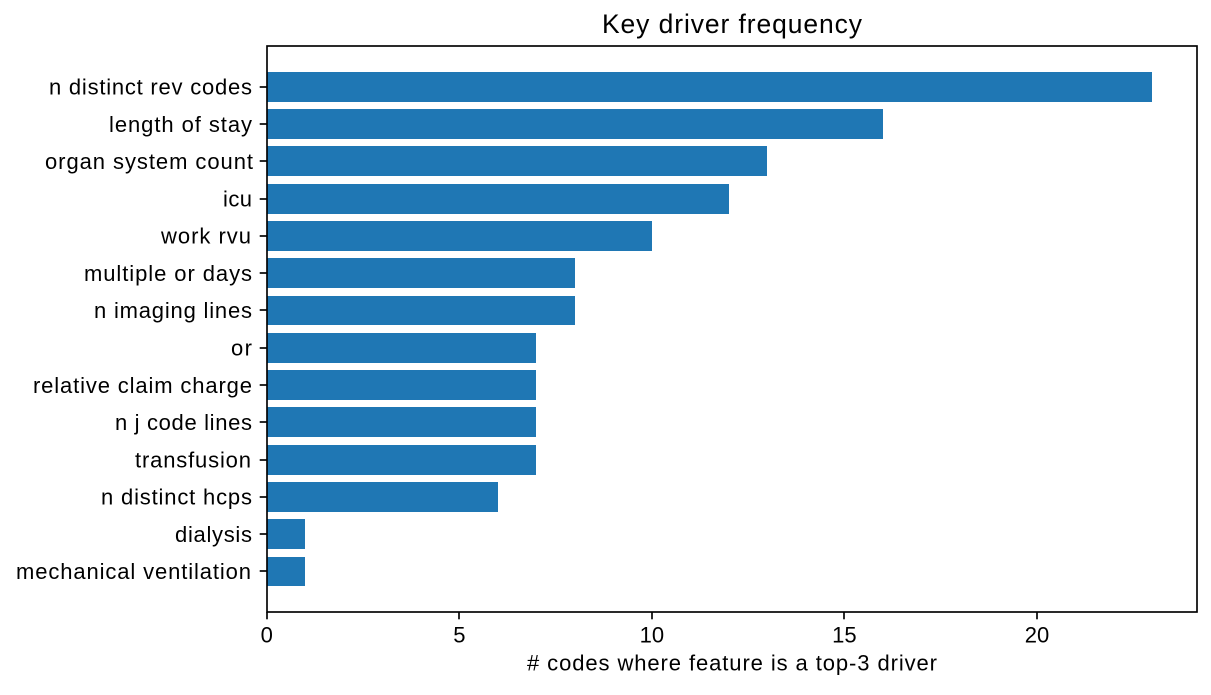 Image resolution: width=1211 pixels, height=695 pixels. I want to click on svg-text: transfusion, so click(193, 459).